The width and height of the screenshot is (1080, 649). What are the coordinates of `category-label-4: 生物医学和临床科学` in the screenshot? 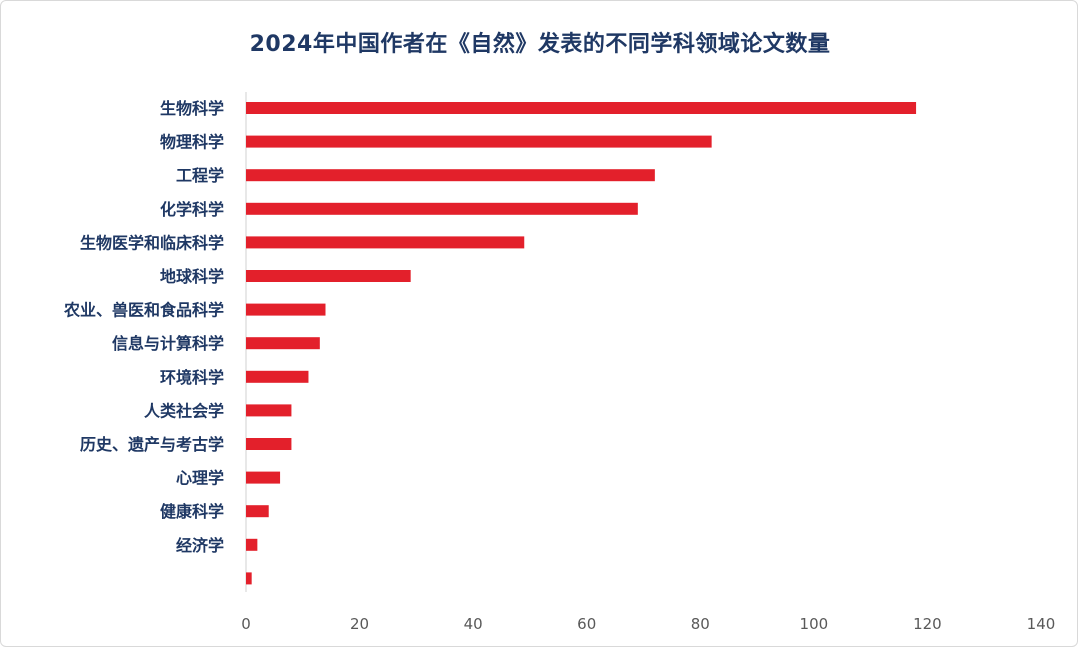 It's located at (152, 242).